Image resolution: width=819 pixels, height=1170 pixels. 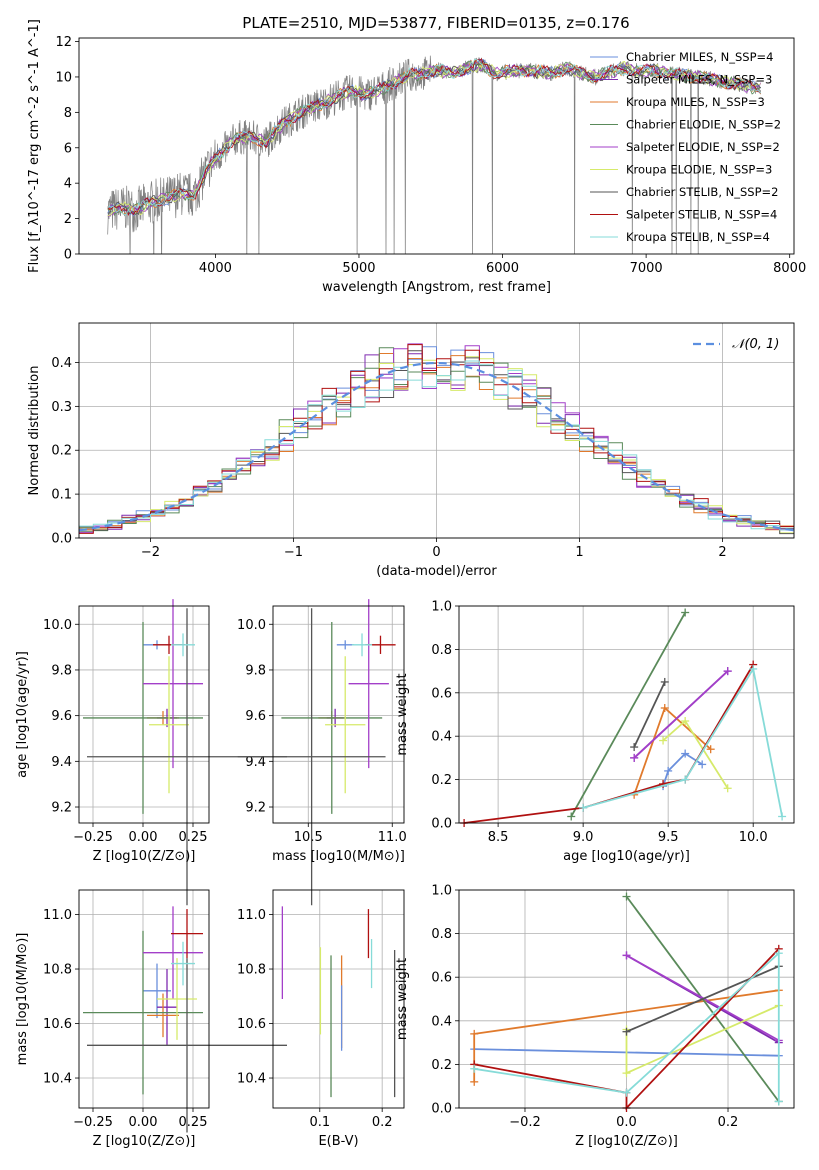 What do you see at coordinates (251, 915) in the screenshot?
I see `y-tick-label: 11.0` at bounding box center [251, 915].